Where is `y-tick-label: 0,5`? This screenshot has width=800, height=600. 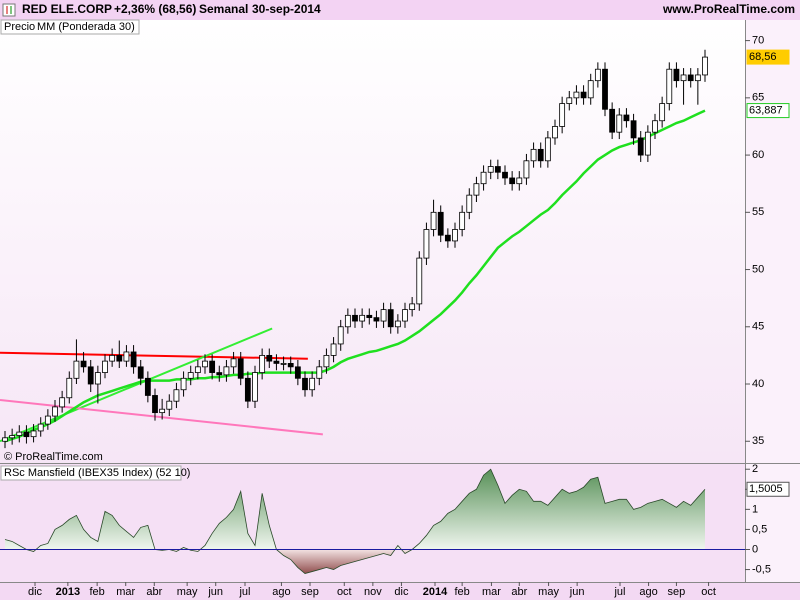 y-tick-label: 0,5 is located at coordinates (759, 529).